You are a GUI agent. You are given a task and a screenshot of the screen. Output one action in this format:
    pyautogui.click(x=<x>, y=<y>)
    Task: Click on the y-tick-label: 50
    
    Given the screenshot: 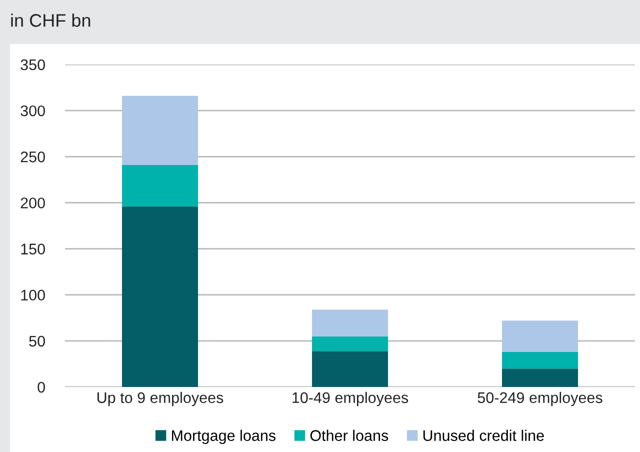 What is the action you would take?
    pyautogui.click(x=37, y=341)
    